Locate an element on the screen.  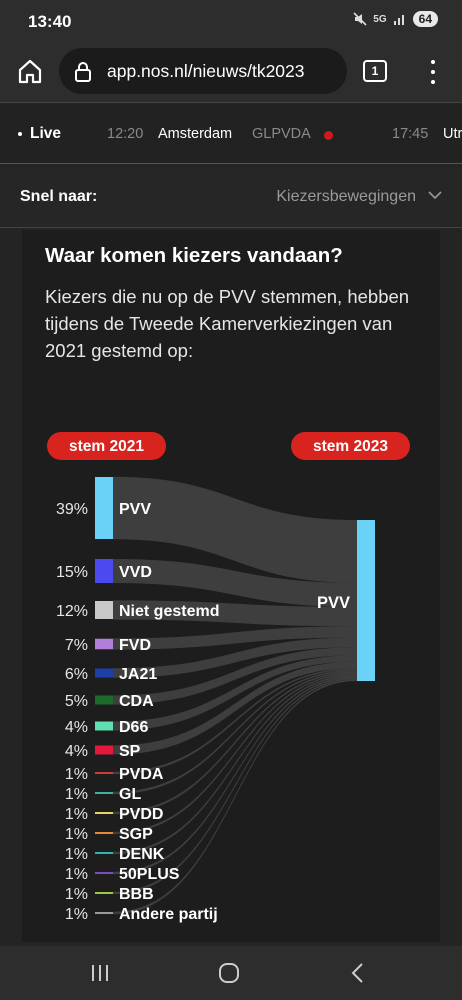
source-party-label: Andere partij is located at coordinates (168, 914).